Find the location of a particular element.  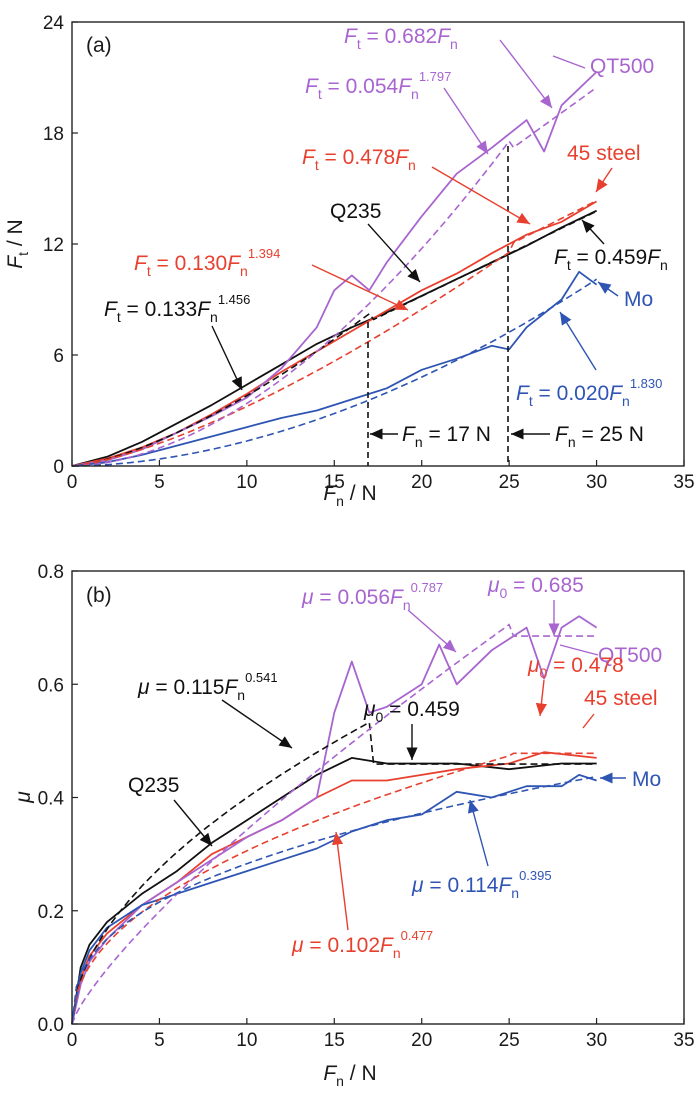

arrow-b-qt500-name is located at coordinates (579, 650).